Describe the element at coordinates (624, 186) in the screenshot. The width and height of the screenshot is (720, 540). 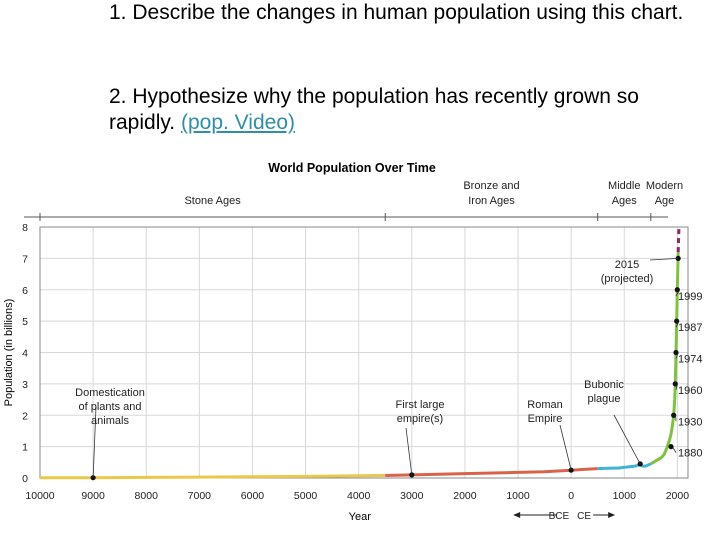
I see `era-label: Middle` at that location.